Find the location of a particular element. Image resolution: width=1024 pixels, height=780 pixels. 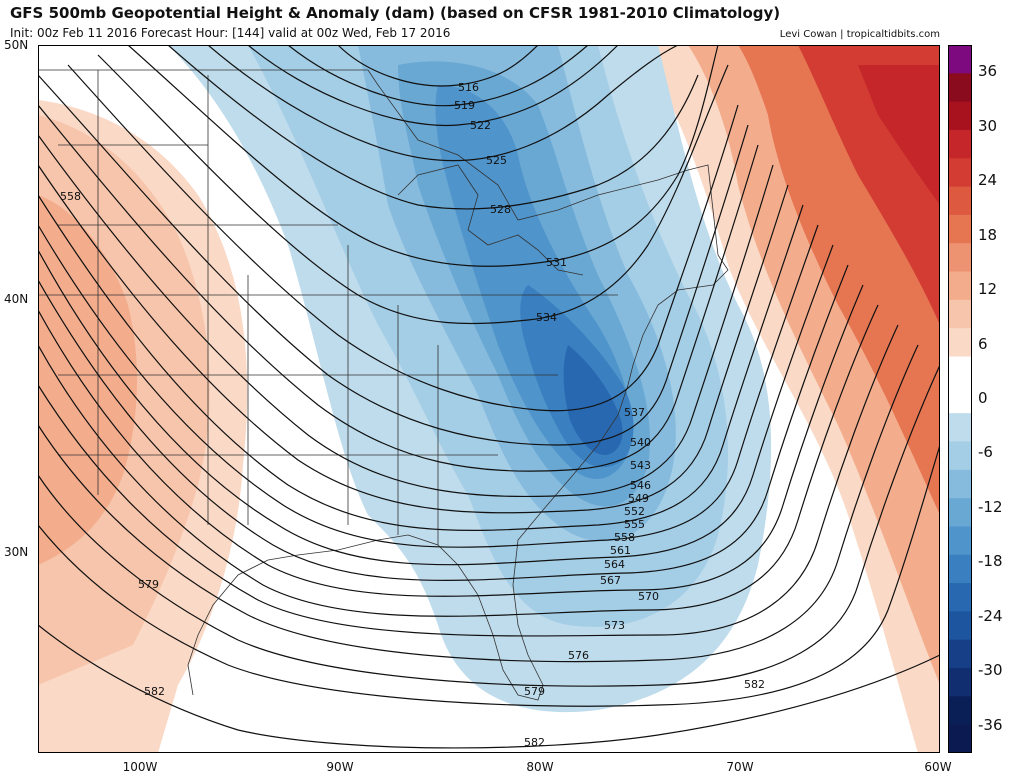

lon-label-90w: 90W is located at coordinates (340, 767).